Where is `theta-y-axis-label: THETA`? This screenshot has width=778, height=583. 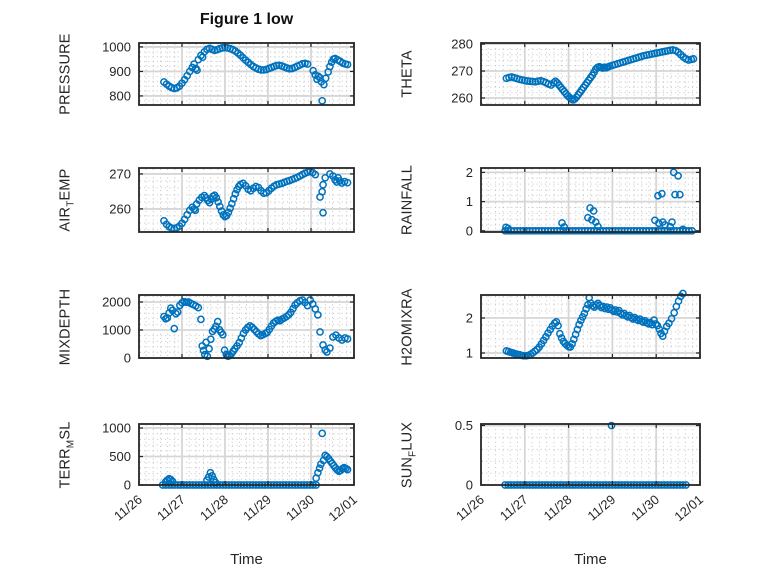
theta-y-axis-label: THETA is located at coordinates (409, 73).